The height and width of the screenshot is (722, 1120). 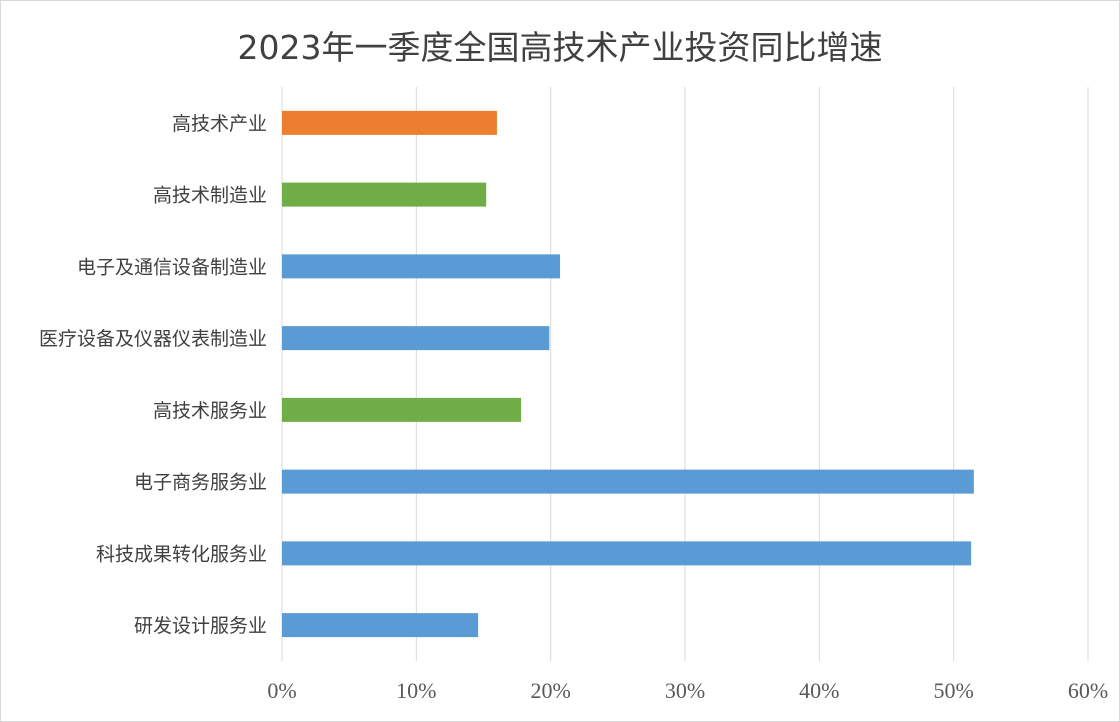 I want to click on x-tick-label: 50%, so click(x=954, y=690).